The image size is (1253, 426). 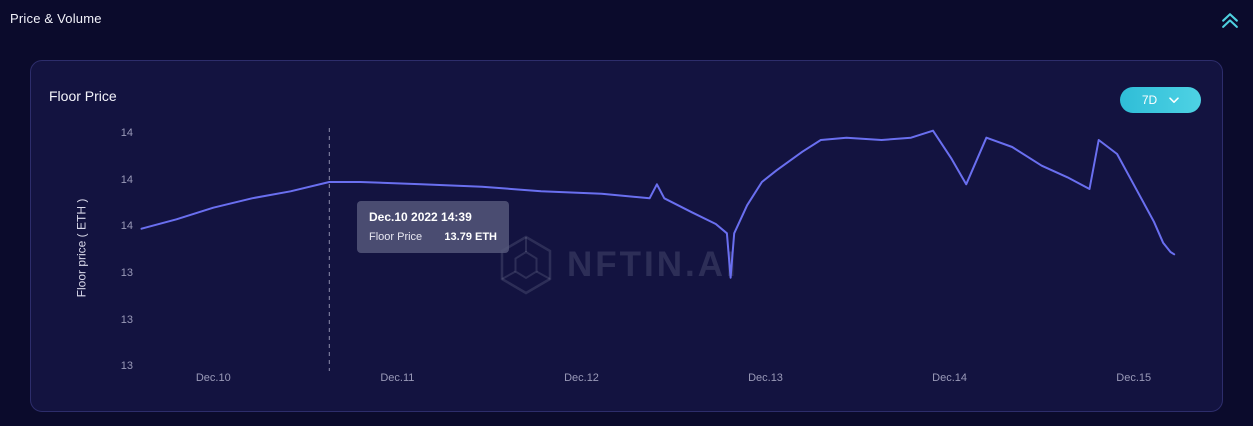 What do you see at coordinates (1149, 100) in the screenshot?
I see `time-range-value: 7D` at bounding box center [1149, 100].